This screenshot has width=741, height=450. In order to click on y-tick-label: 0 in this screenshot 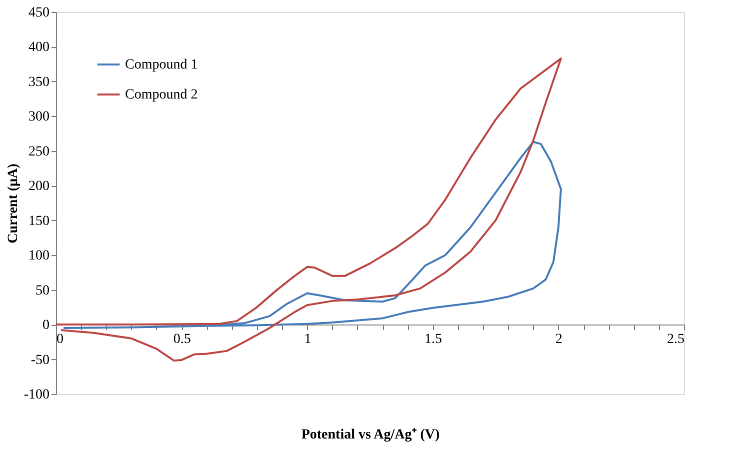, I will do `click(46, 326)`.